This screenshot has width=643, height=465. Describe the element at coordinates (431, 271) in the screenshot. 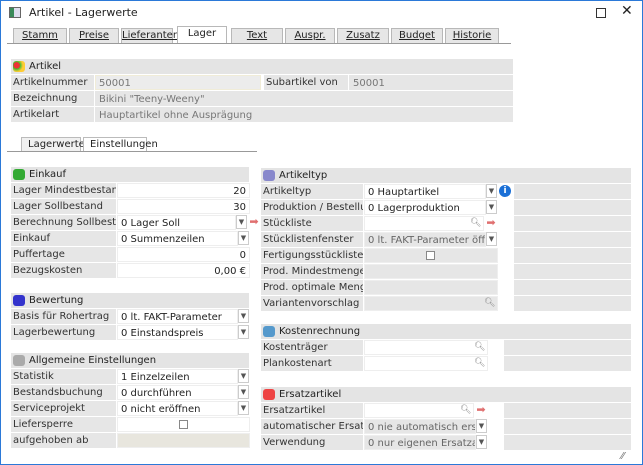

I see `prod-mindestmenge-field` at that location.